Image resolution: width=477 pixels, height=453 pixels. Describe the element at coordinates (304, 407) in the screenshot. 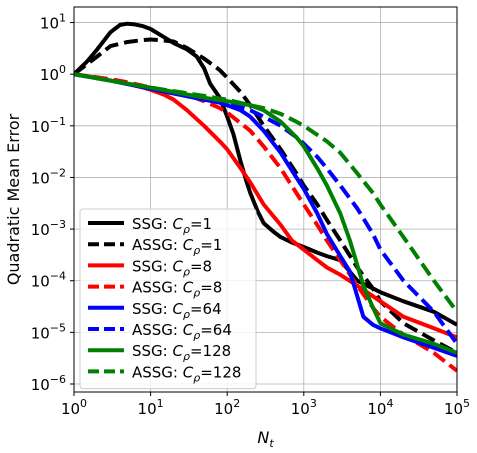

I see `x-tick-label: 10³` at that location.